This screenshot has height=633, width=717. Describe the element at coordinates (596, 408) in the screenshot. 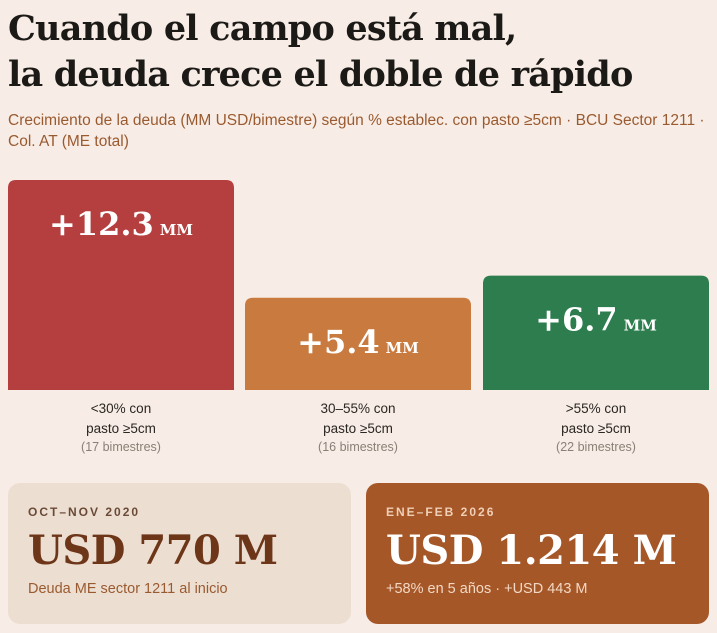

I see `category-label-3-line-1: >55% con` at that location.